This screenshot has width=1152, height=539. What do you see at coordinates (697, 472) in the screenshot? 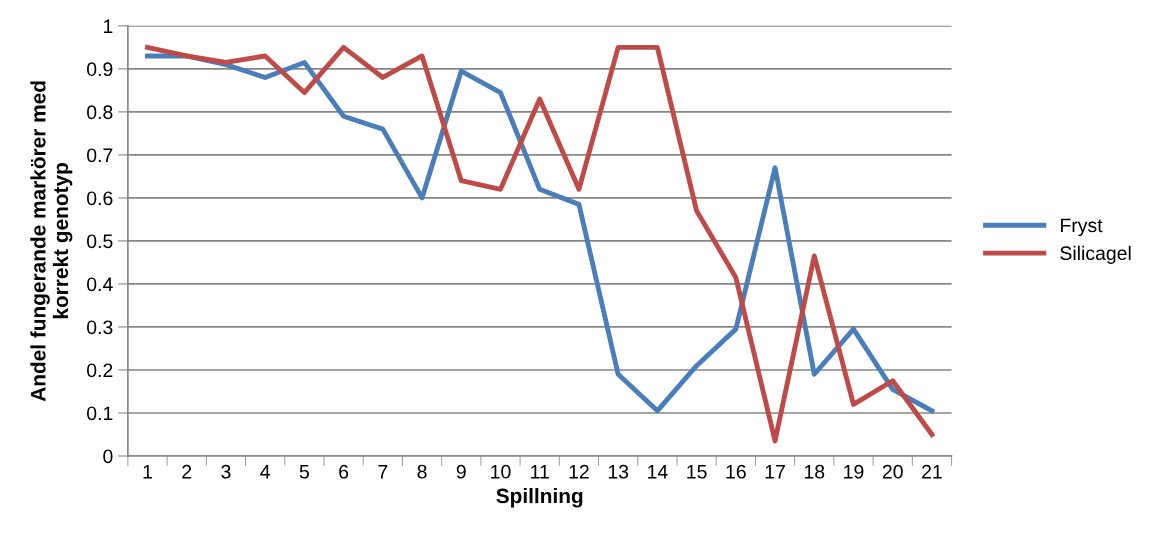
I see `x-tick-label: 15` at bounding box center [697, 472].